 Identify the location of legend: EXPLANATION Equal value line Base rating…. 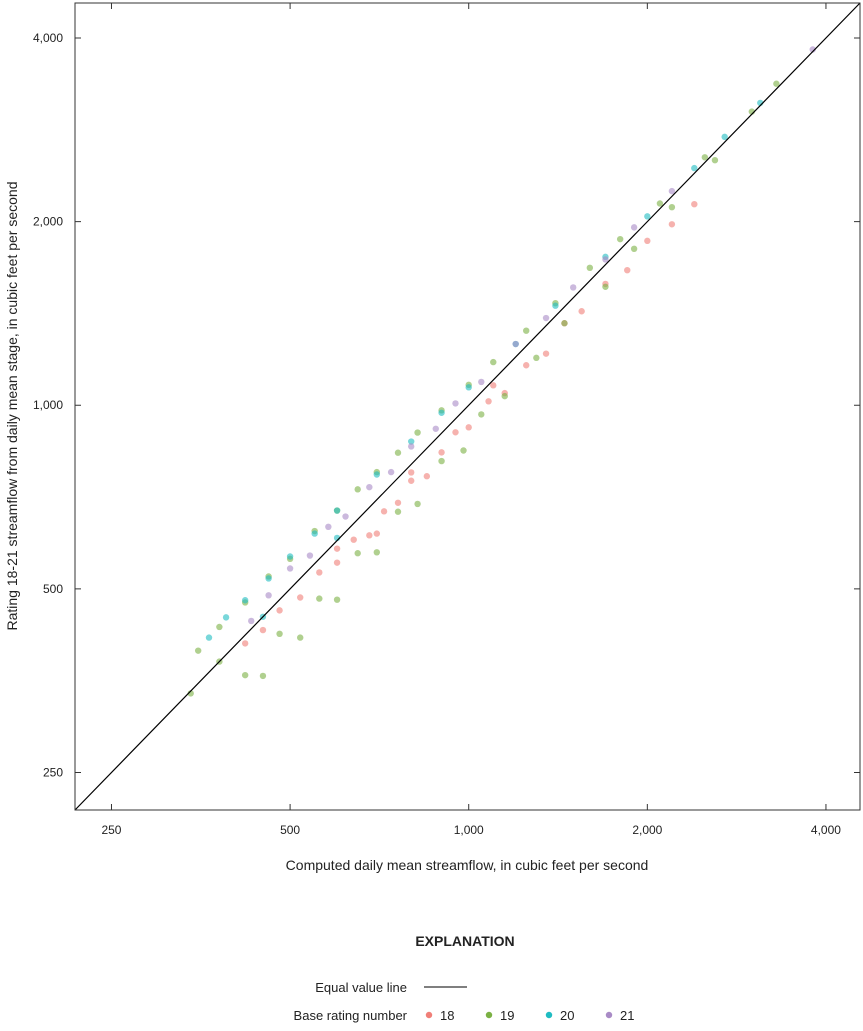
(464, 978).